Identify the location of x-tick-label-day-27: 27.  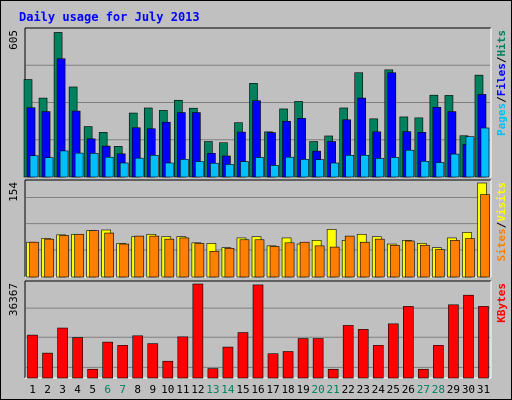
(423, 389).